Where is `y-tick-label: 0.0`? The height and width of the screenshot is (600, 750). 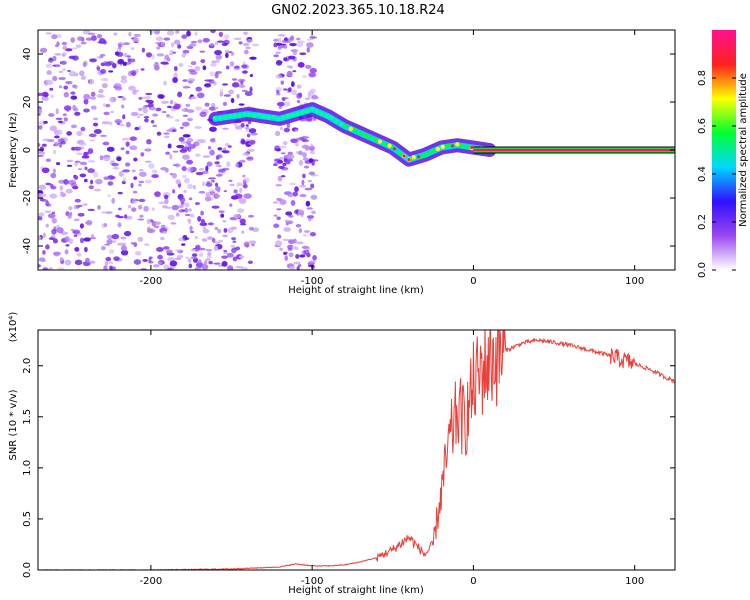
y-tick-label: 0.0 is located at coordinates (27, 570).